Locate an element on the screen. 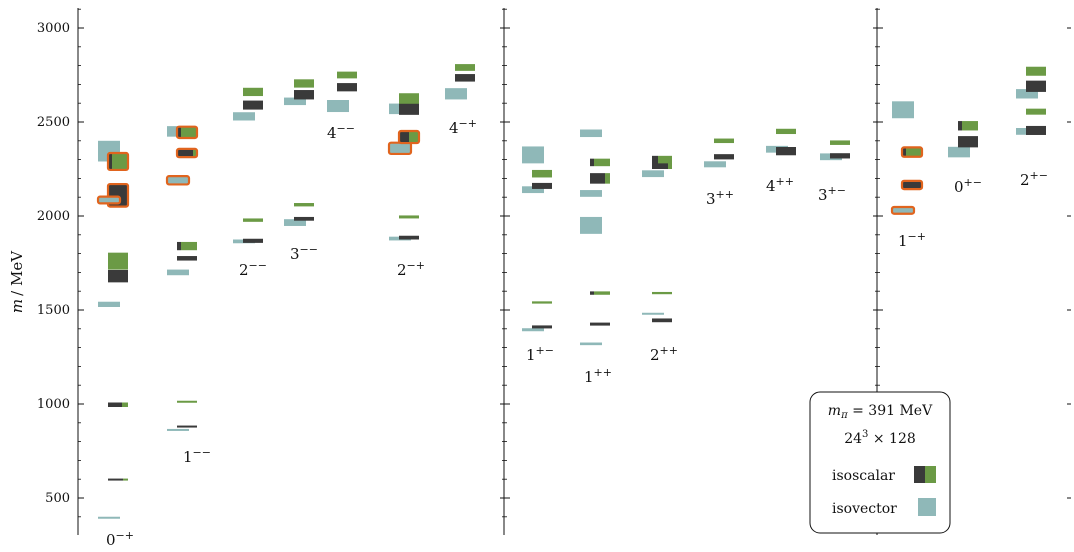  legend-lattice-rest: × 128 is located at coordinates (891, 439).